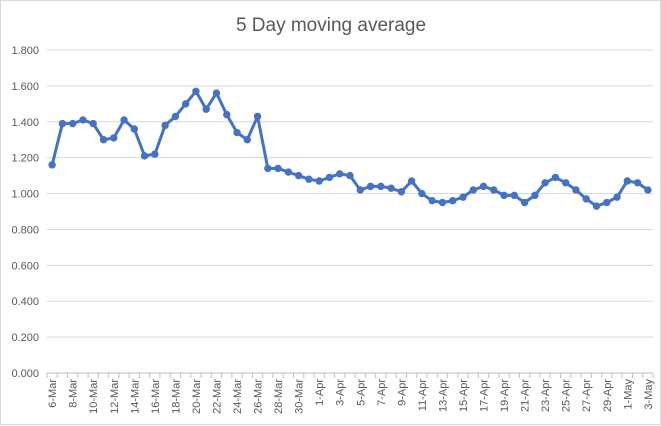 The height and width of the screenshot is (426, 661). I want to click on y-tick-label: 0.200, so click(25, 338).